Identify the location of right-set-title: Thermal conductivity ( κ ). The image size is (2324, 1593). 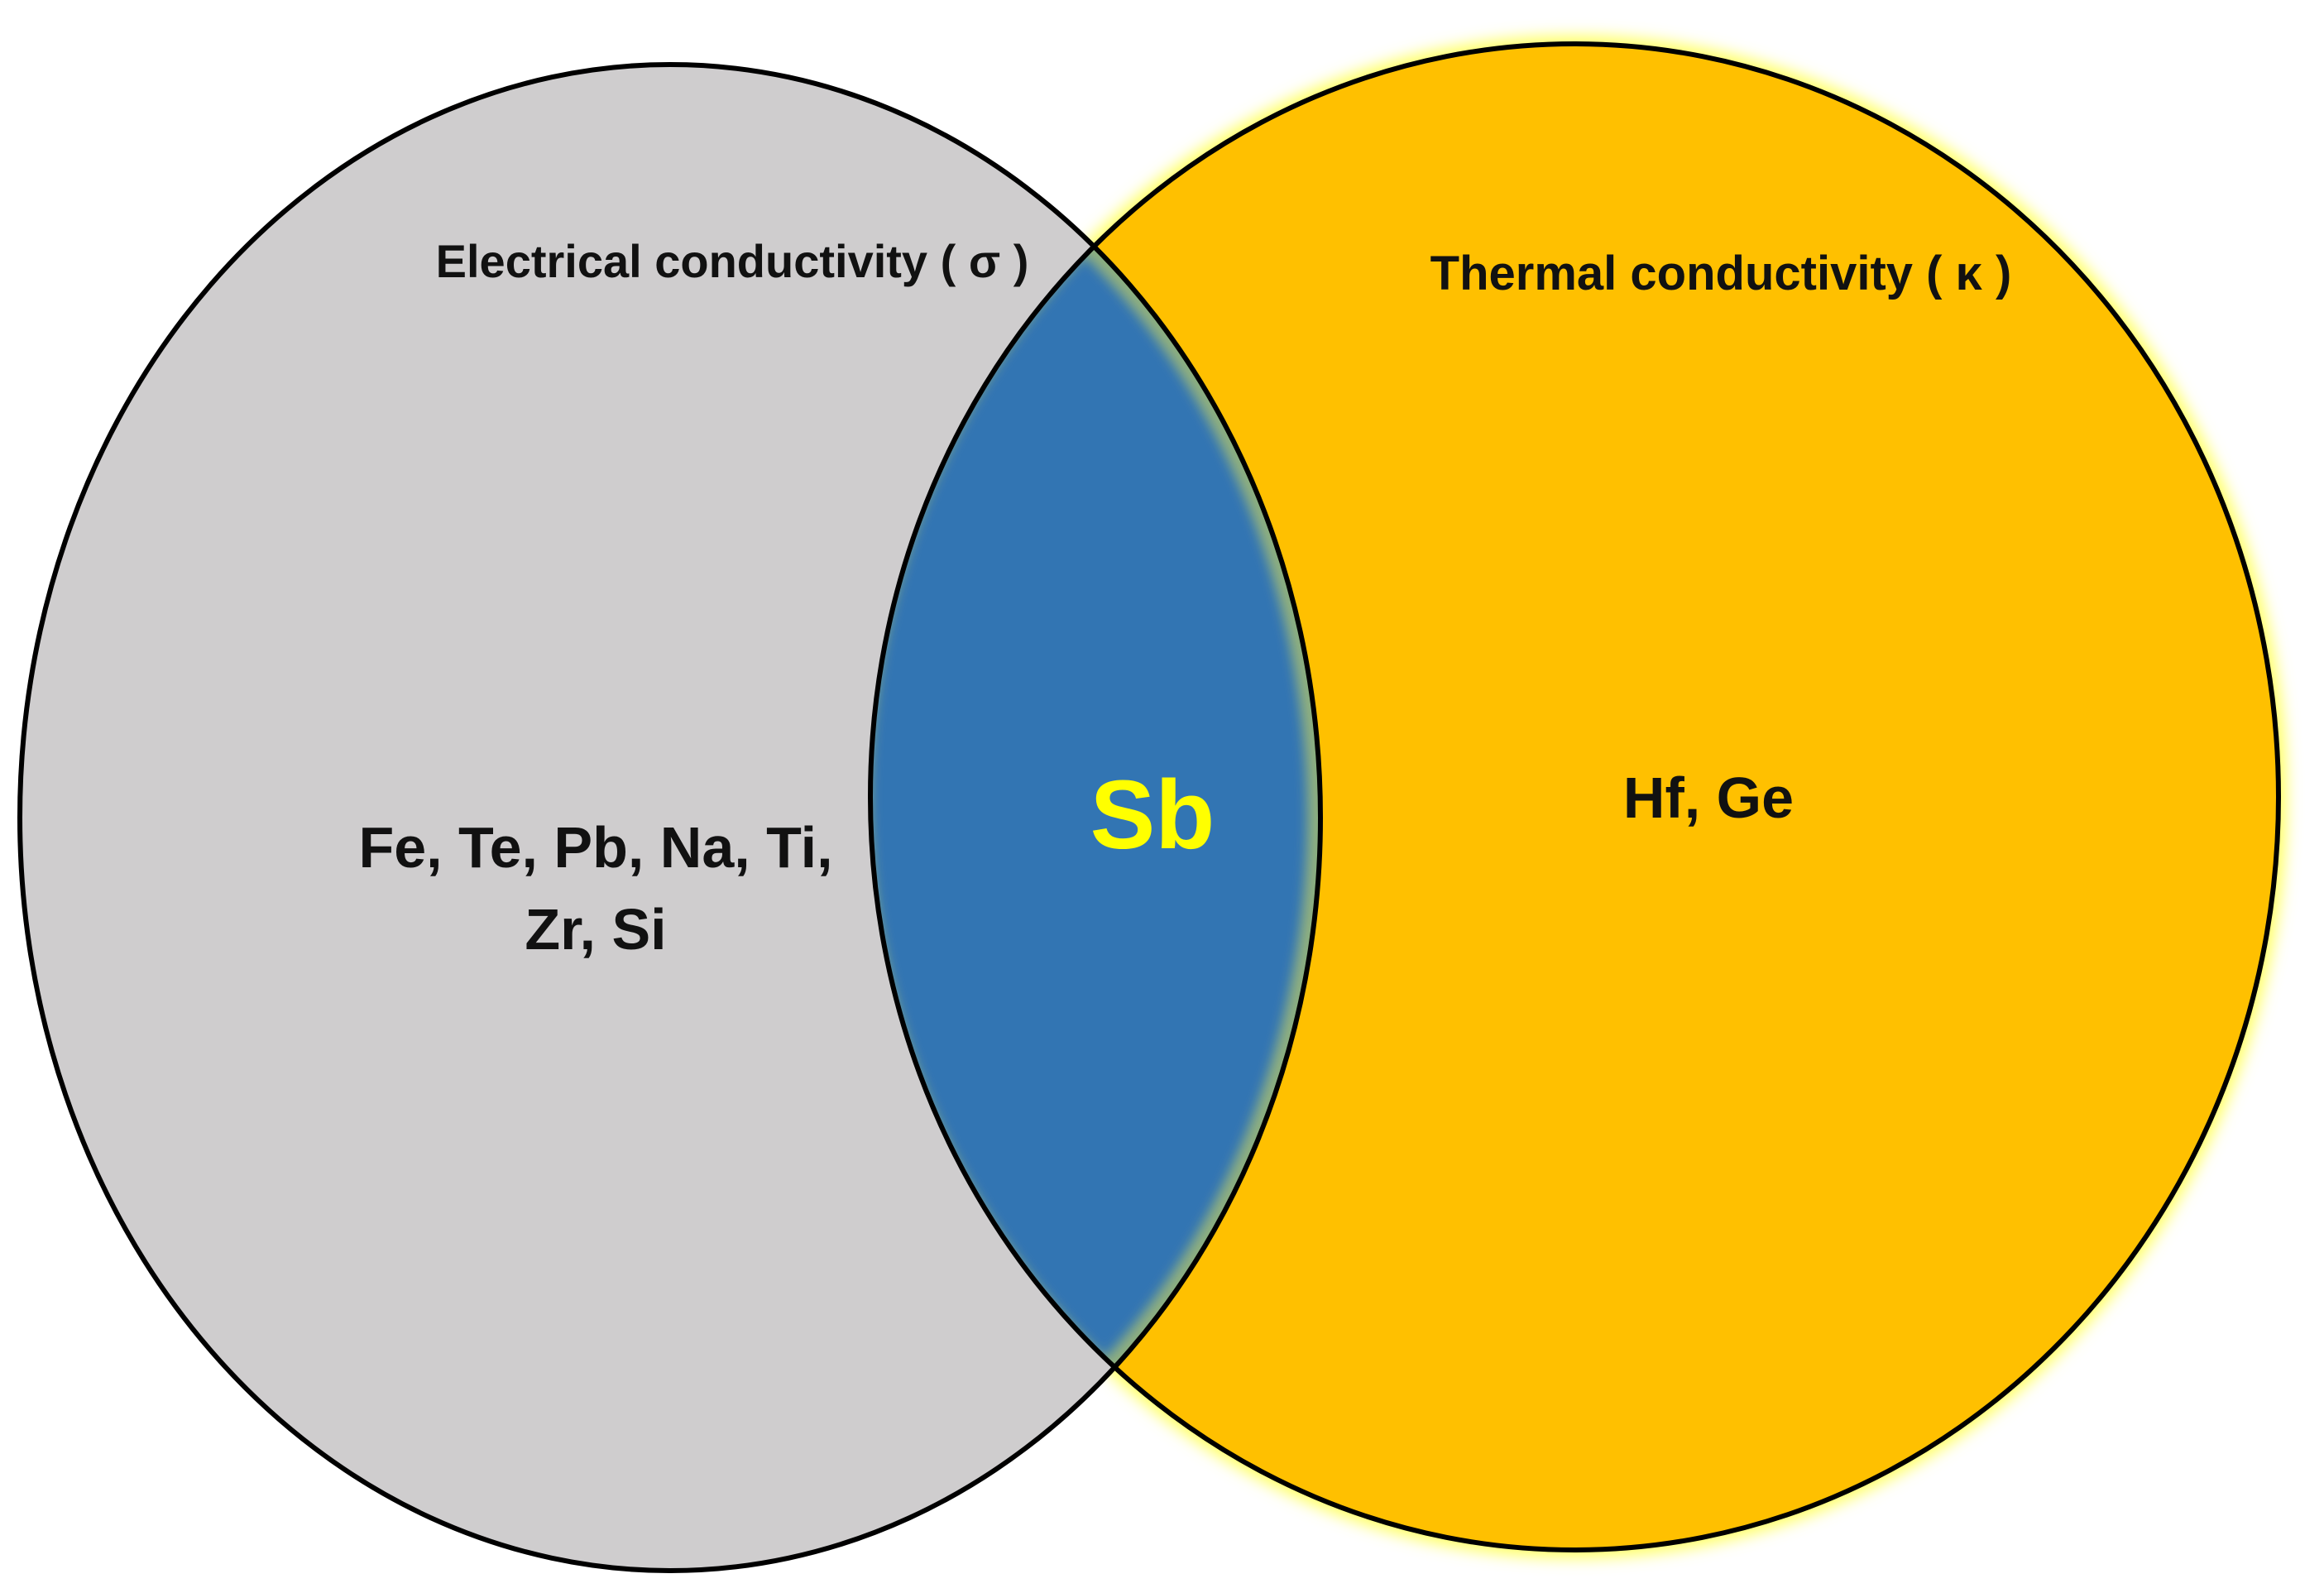
(1721, 273).